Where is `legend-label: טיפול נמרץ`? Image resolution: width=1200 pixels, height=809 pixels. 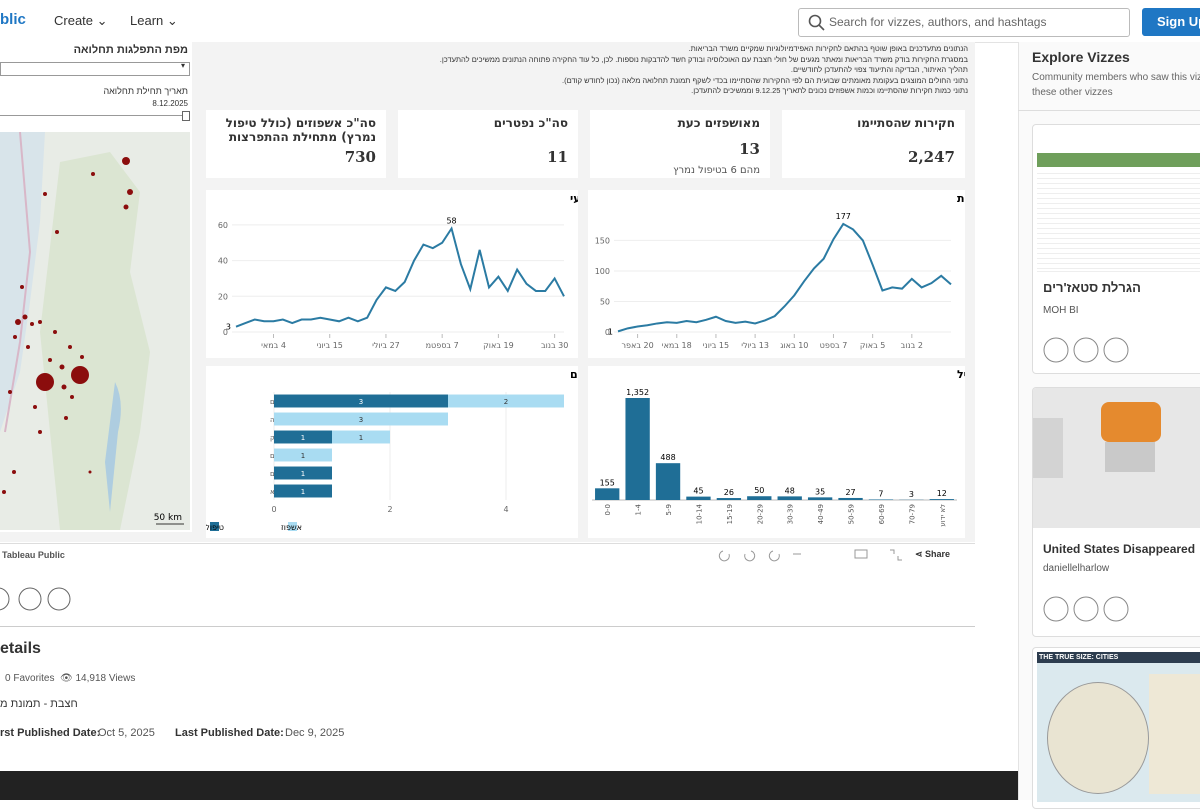 legend-label: טיפול נמרץ is located at coordinates (215, 527).